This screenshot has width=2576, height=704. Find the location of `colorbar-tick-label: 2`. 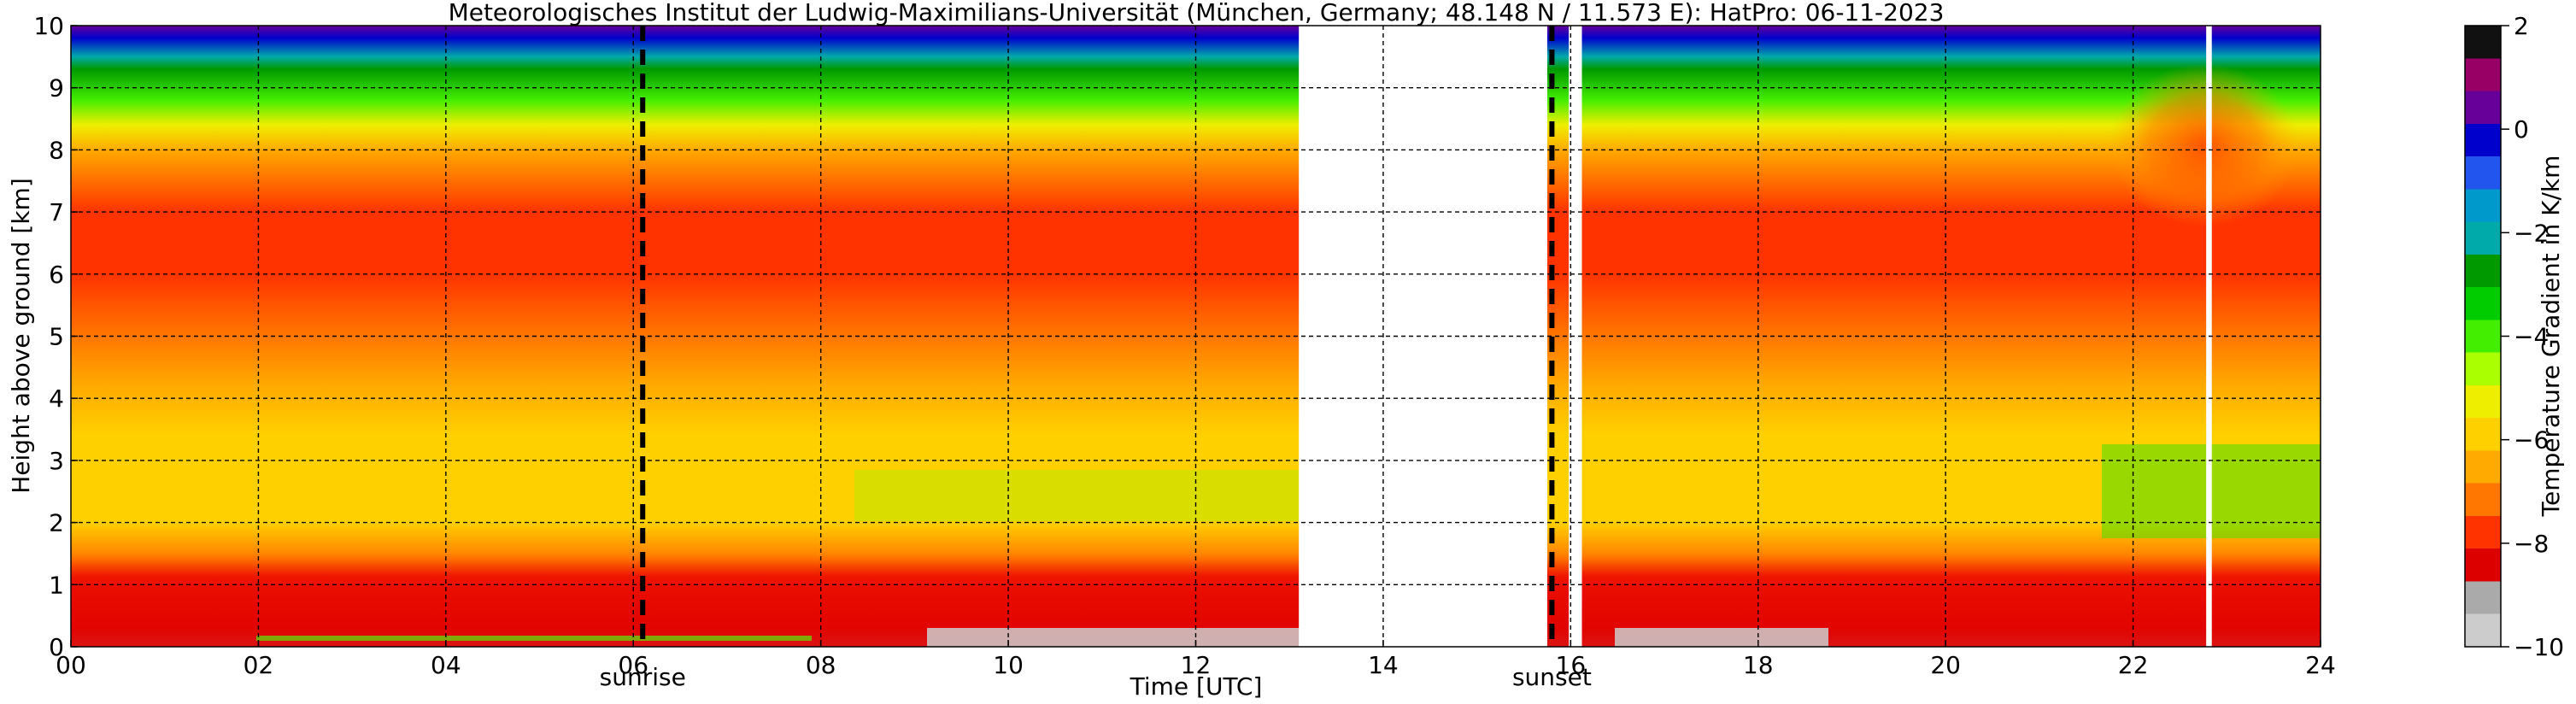

colorbar-tick-label: 2 is located at coordinates (2521, 26).